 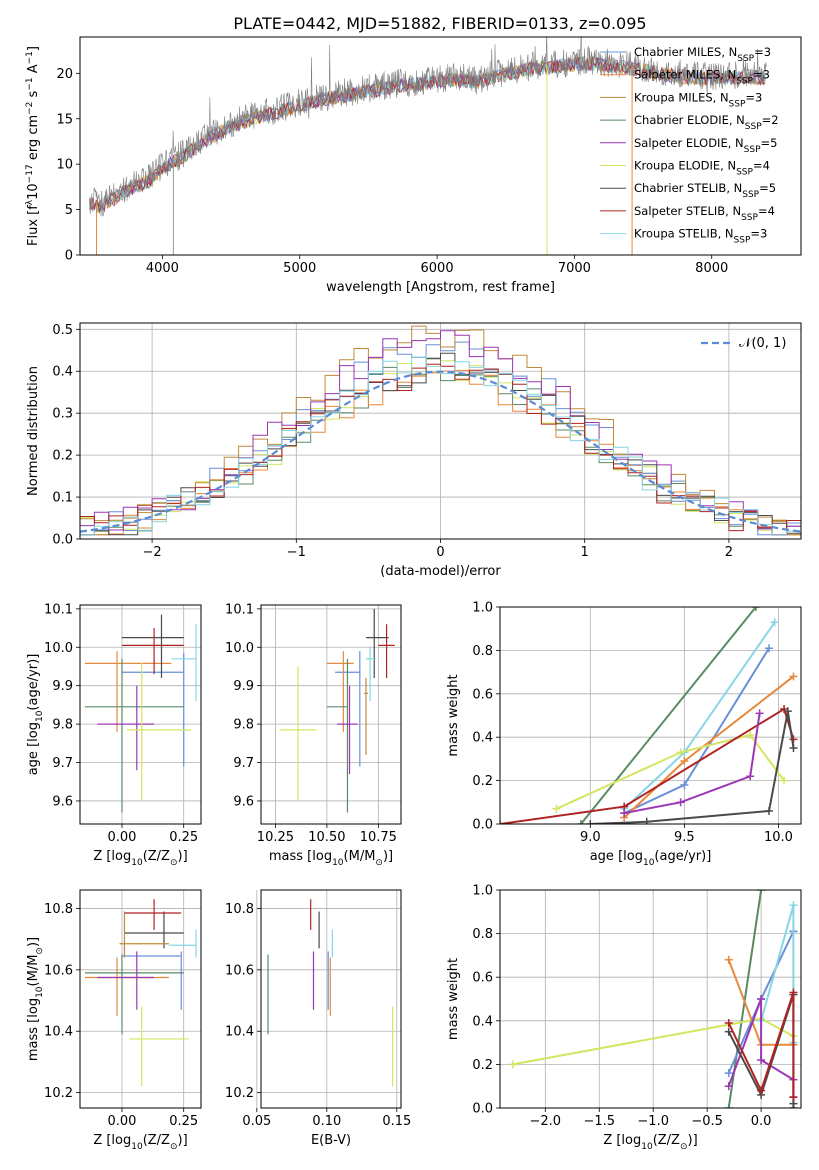 What do you see at coordinates (546, 1121) in the screenshot?
I see `x-tick-label: −2.0` at bounding box center [546, 1121].